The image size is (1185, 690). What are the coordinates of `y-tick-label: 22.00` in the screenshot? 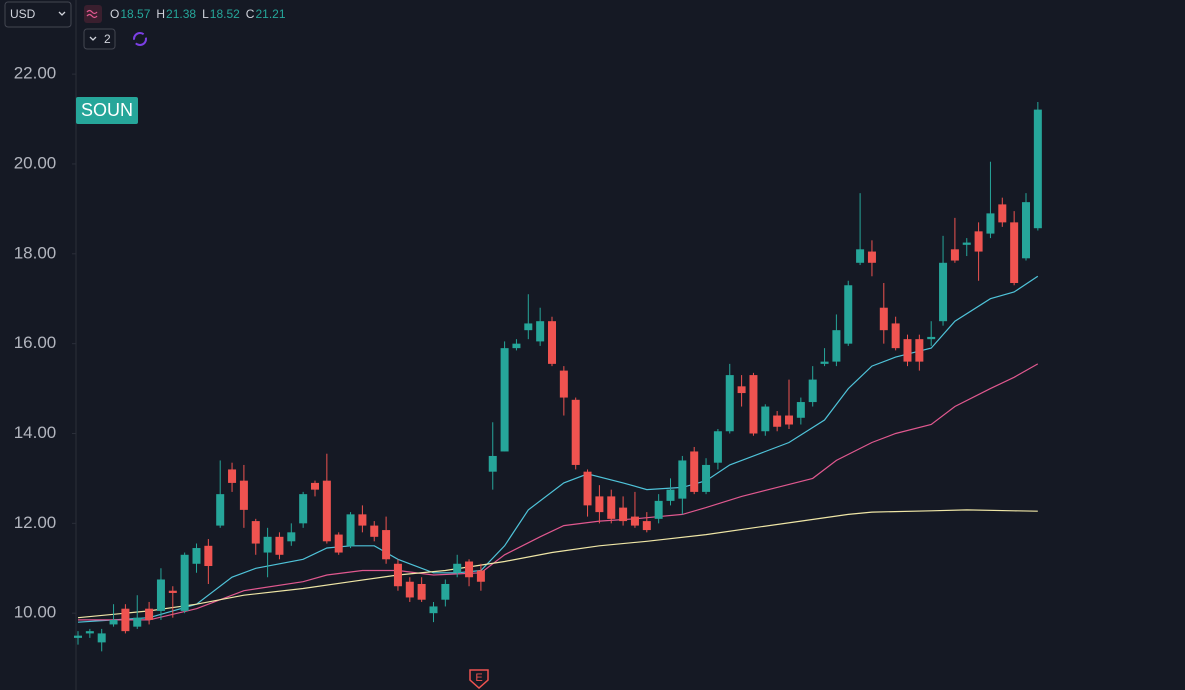 It's located at (35, 73).